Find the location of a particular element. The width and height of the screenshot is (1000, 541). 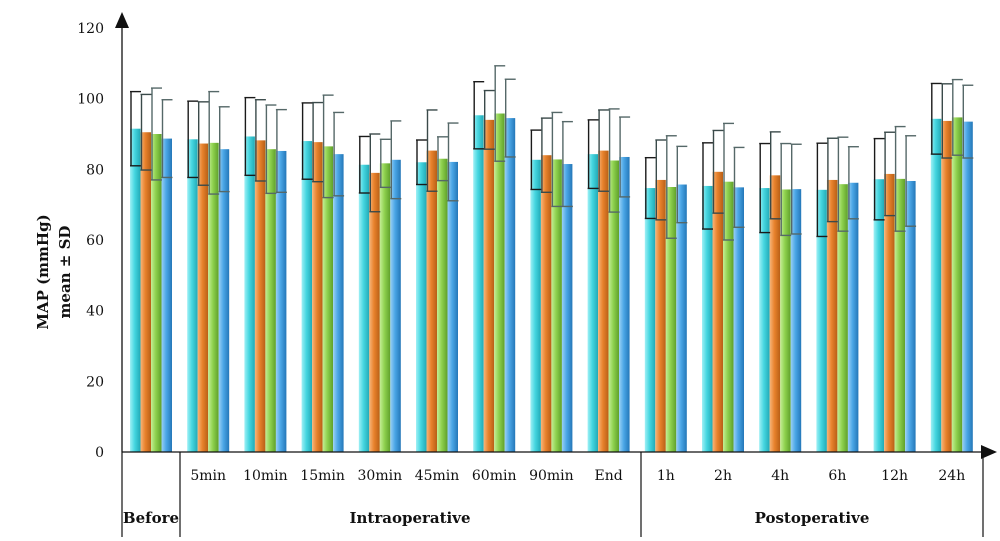

x-category-label: 90min is located at coordinates (551, 476).